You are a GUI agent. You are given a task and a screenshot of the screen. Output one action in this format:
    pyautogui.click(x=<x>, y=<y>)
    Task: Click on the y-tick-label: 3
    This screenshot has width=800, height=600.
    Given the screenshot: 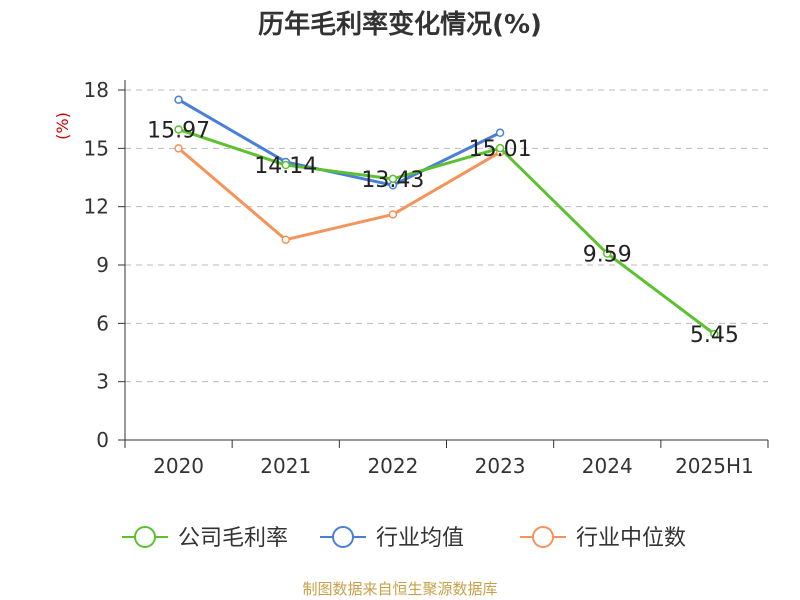 What is the action you would take?
    pyautogui.click(x=102, y=382)
    